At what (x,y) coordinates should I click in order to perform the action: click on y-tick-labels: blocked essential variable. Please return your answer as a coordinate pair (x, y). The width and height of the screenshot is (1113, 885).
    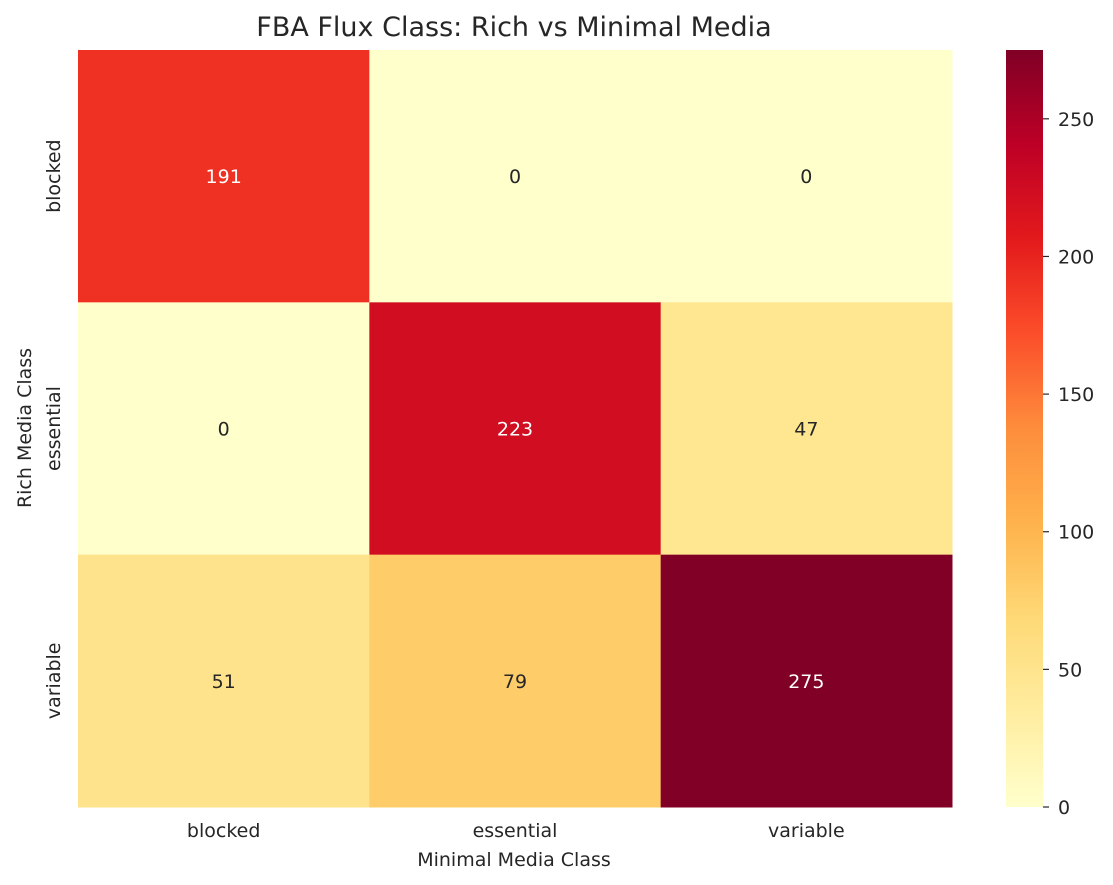
    Looking at the image, I should click on (54, 429).